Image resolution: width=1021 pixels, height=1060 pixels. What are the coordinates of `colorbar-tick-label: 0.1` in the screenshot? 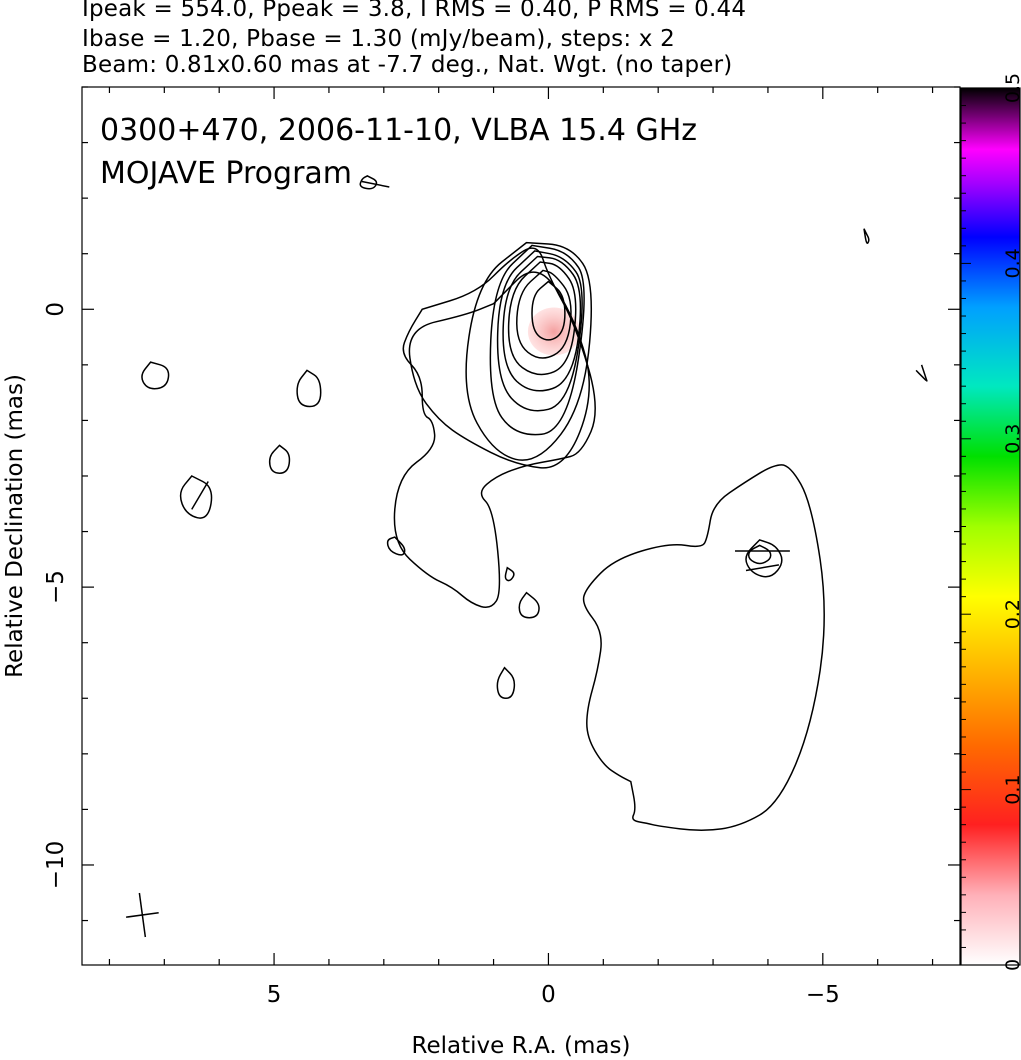 It's located at (1011, 789).